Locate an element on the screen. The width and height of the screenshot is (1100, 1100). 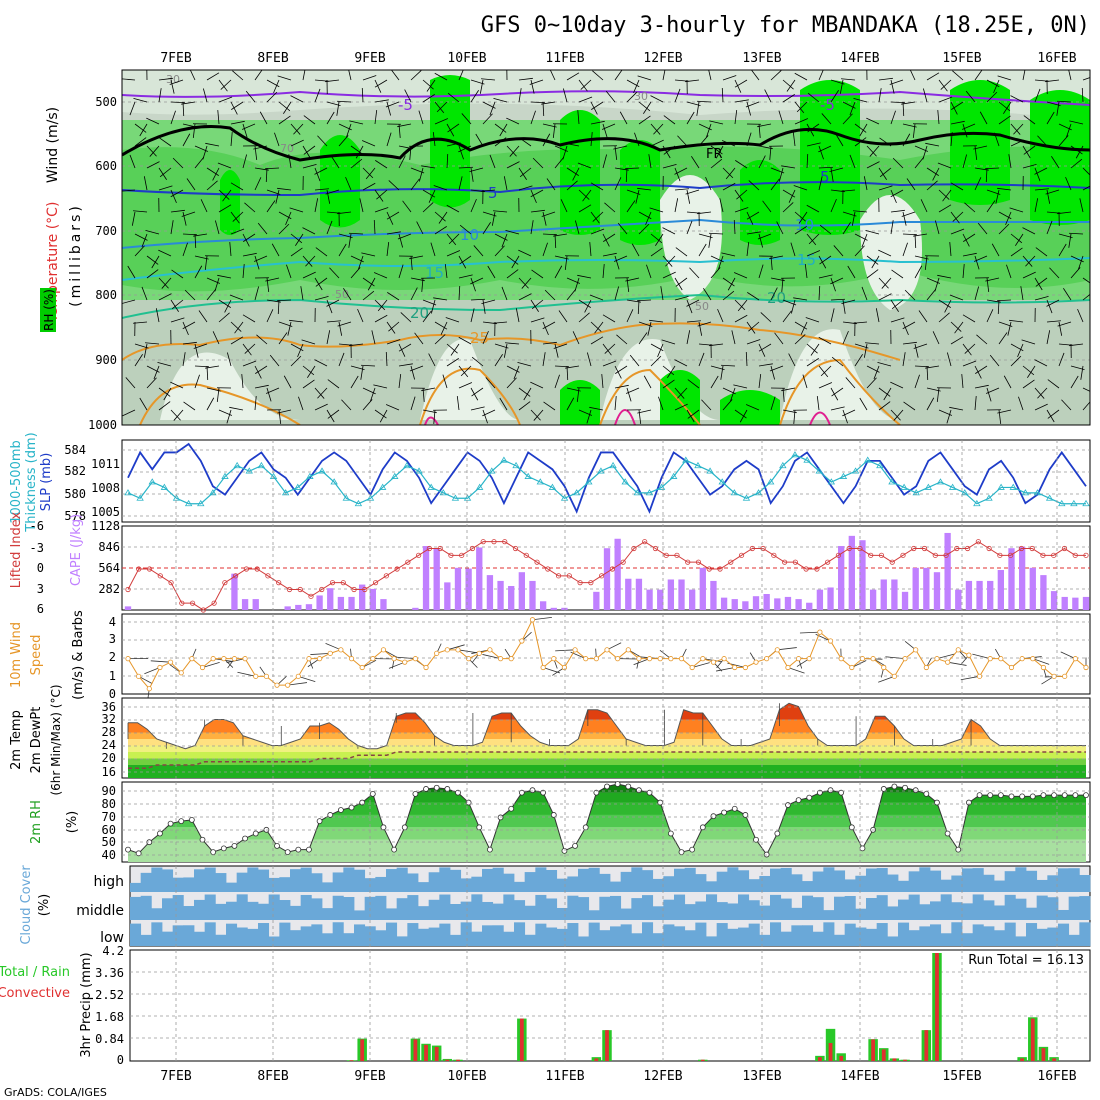
cloud-cover-panel: high middle low Cloud Cover (%) is located at coordinates (555, 906).